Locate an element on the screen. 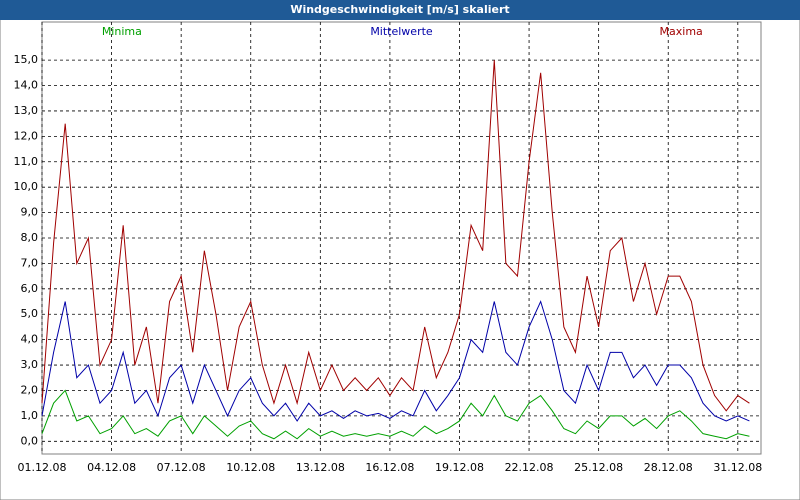 This screenshot has height=500, width=800. x-tick-label: 07.12.08 is located at coordinates (181, 467).